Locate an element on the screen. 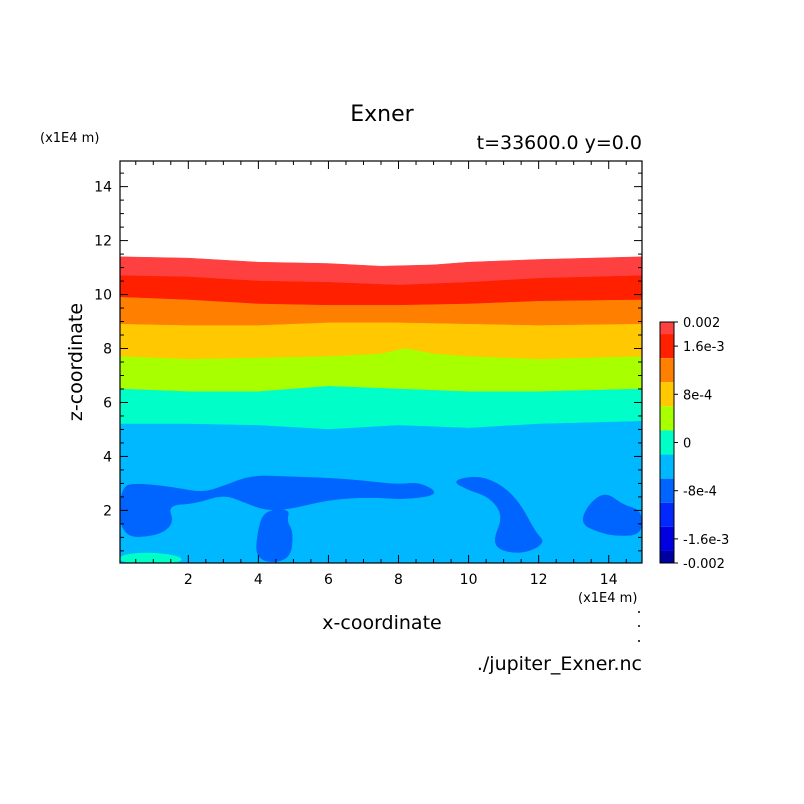 Image resolution: width=804 pixels, height=804 pixels. x-tick-label: 14 is located at coordinates (609, 580).